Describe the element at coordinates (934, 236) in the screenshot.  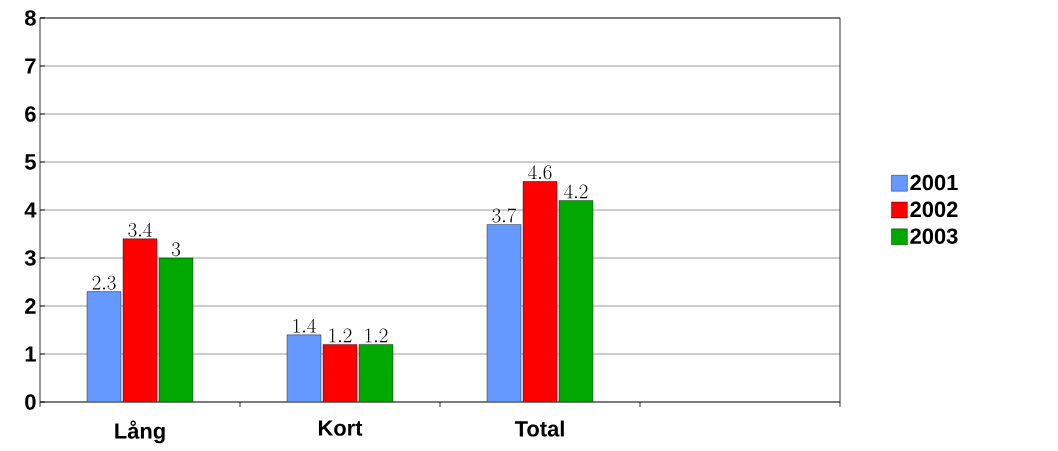
I see `legend-label: 2003` at that location.